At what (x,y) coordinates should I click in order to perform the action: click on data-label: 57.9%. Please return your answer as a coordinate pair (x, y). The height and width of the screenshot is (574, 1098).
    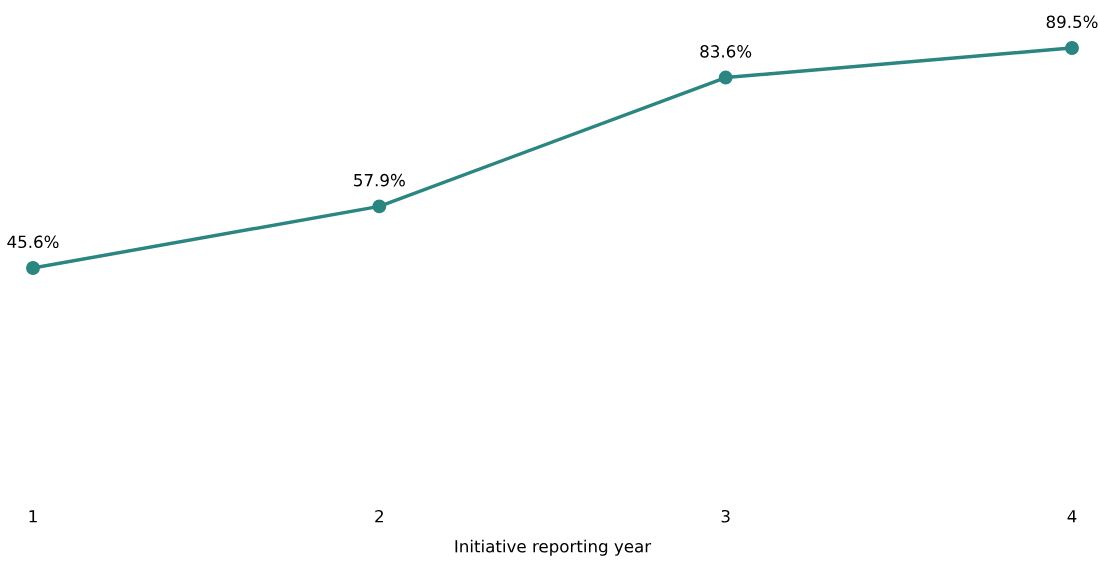
    Looking at the image, I should click on (379, 180).